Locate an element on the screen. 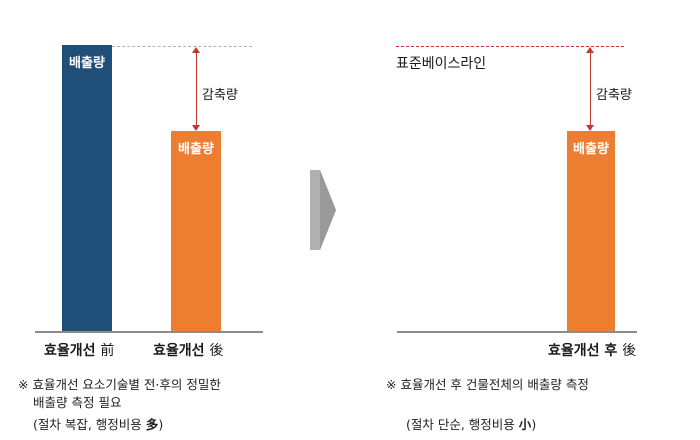  left-note-line1: ※ 효율개선 요소기술별 전·후의 정밀한 is located at coordinates (119, 384).